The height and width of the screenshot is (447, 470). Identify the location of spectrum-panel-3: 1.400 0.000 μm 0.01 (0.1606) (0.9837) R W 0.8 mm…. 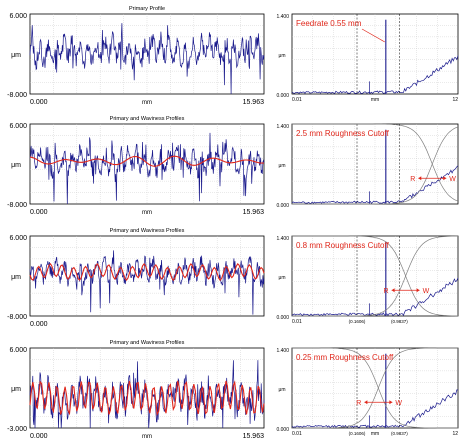
(367, 280).